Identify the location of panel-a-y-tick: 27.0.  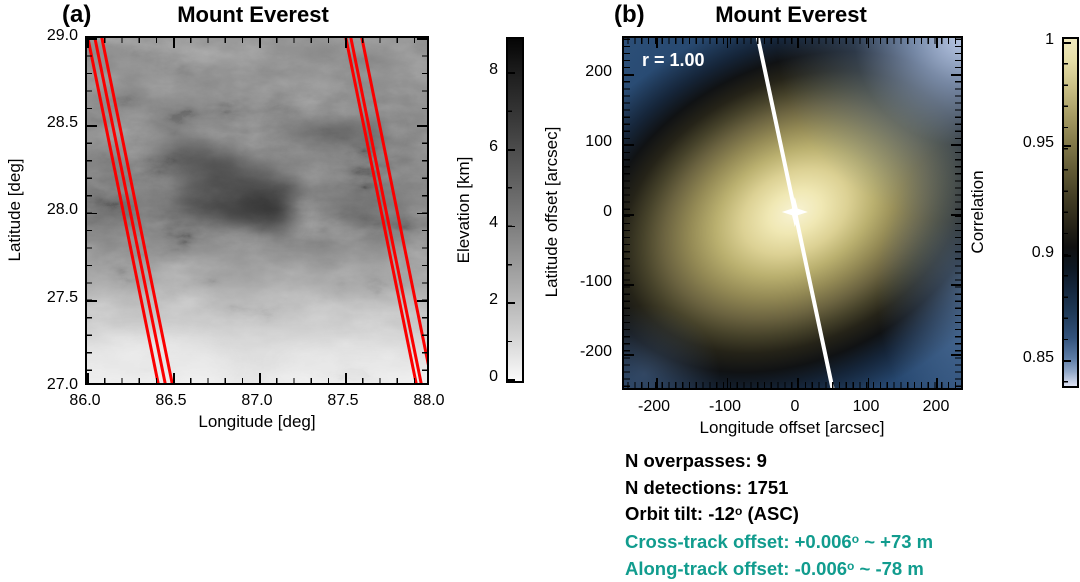
(62, 384).